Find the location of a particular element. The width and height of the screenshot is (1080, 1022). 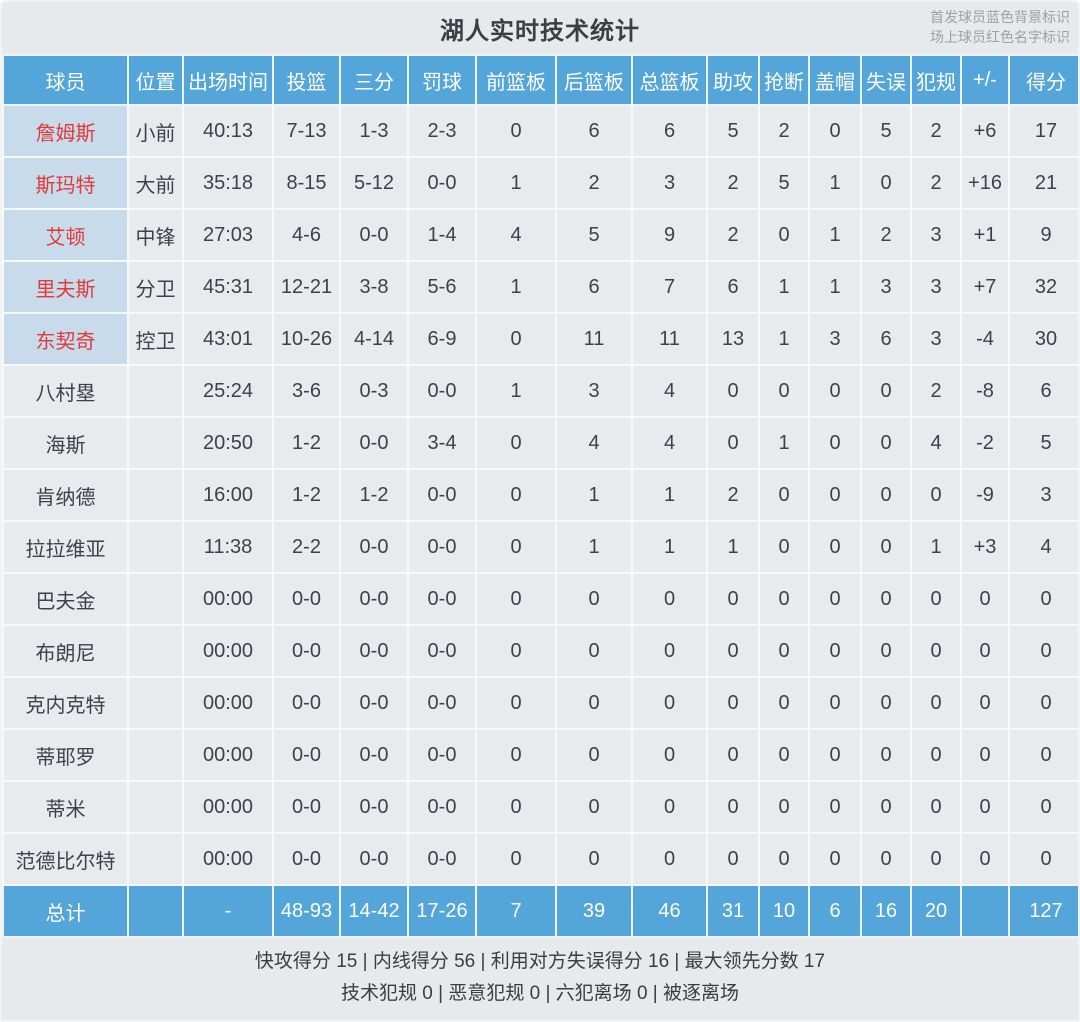

table-row: 克内克特 00:00 0-0 0-0 0-0 0 0 0 0 0 0 0 0 0 0 is located at coordinates (540, 703).